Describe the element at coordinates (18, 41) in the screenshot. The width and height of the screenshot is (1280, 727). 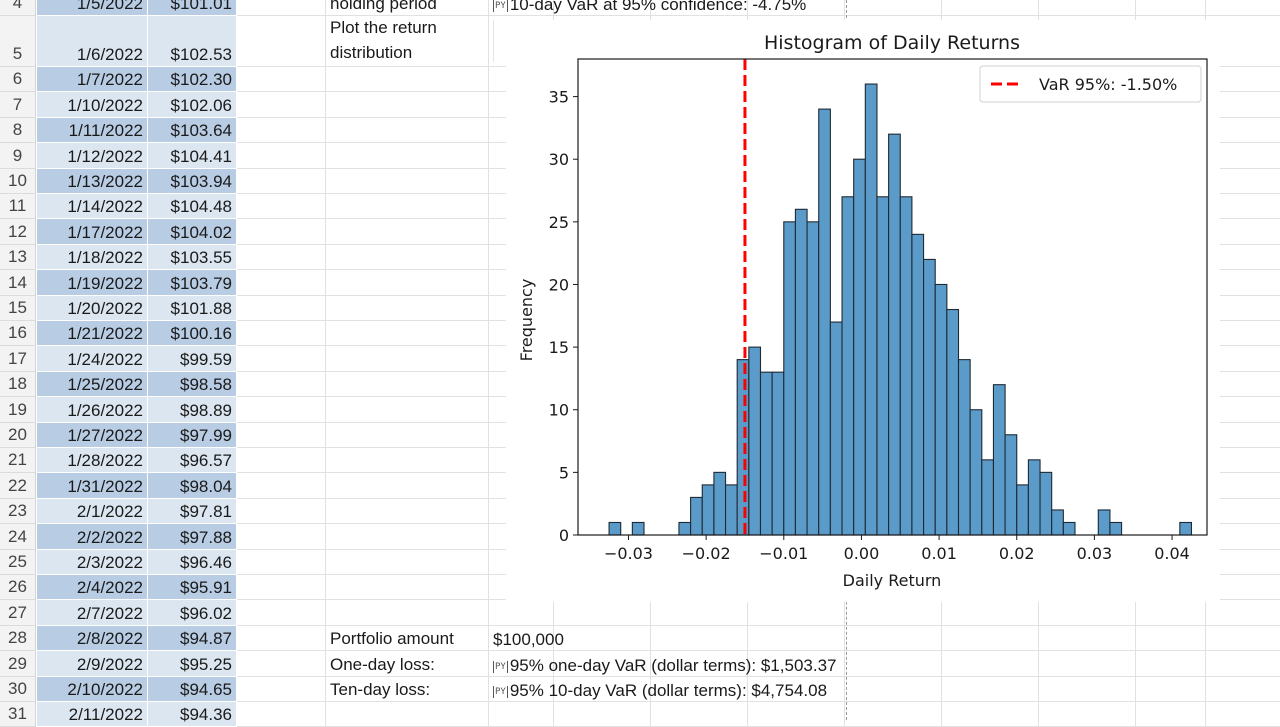
I see `row-header: 5` at that location.